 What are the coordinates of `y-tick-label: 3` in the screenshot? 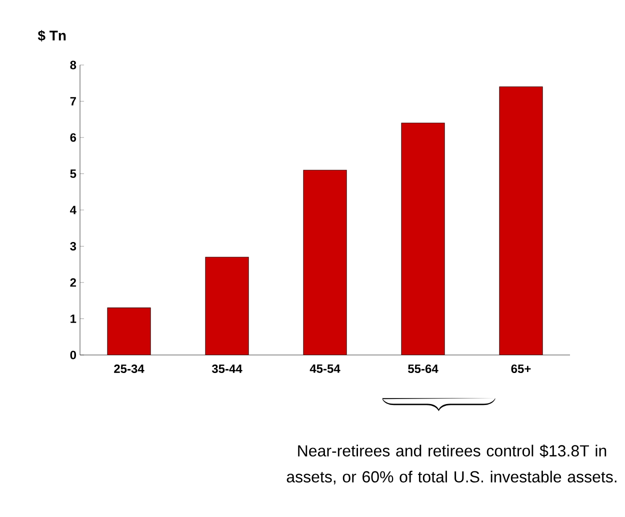 It's located at (73, 246).